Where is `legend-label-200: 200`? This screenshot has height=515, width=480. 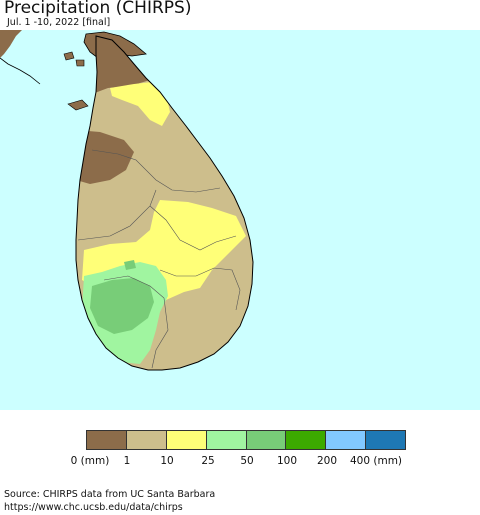
legend-label-200: 200 is located at coordinates (327, 461).